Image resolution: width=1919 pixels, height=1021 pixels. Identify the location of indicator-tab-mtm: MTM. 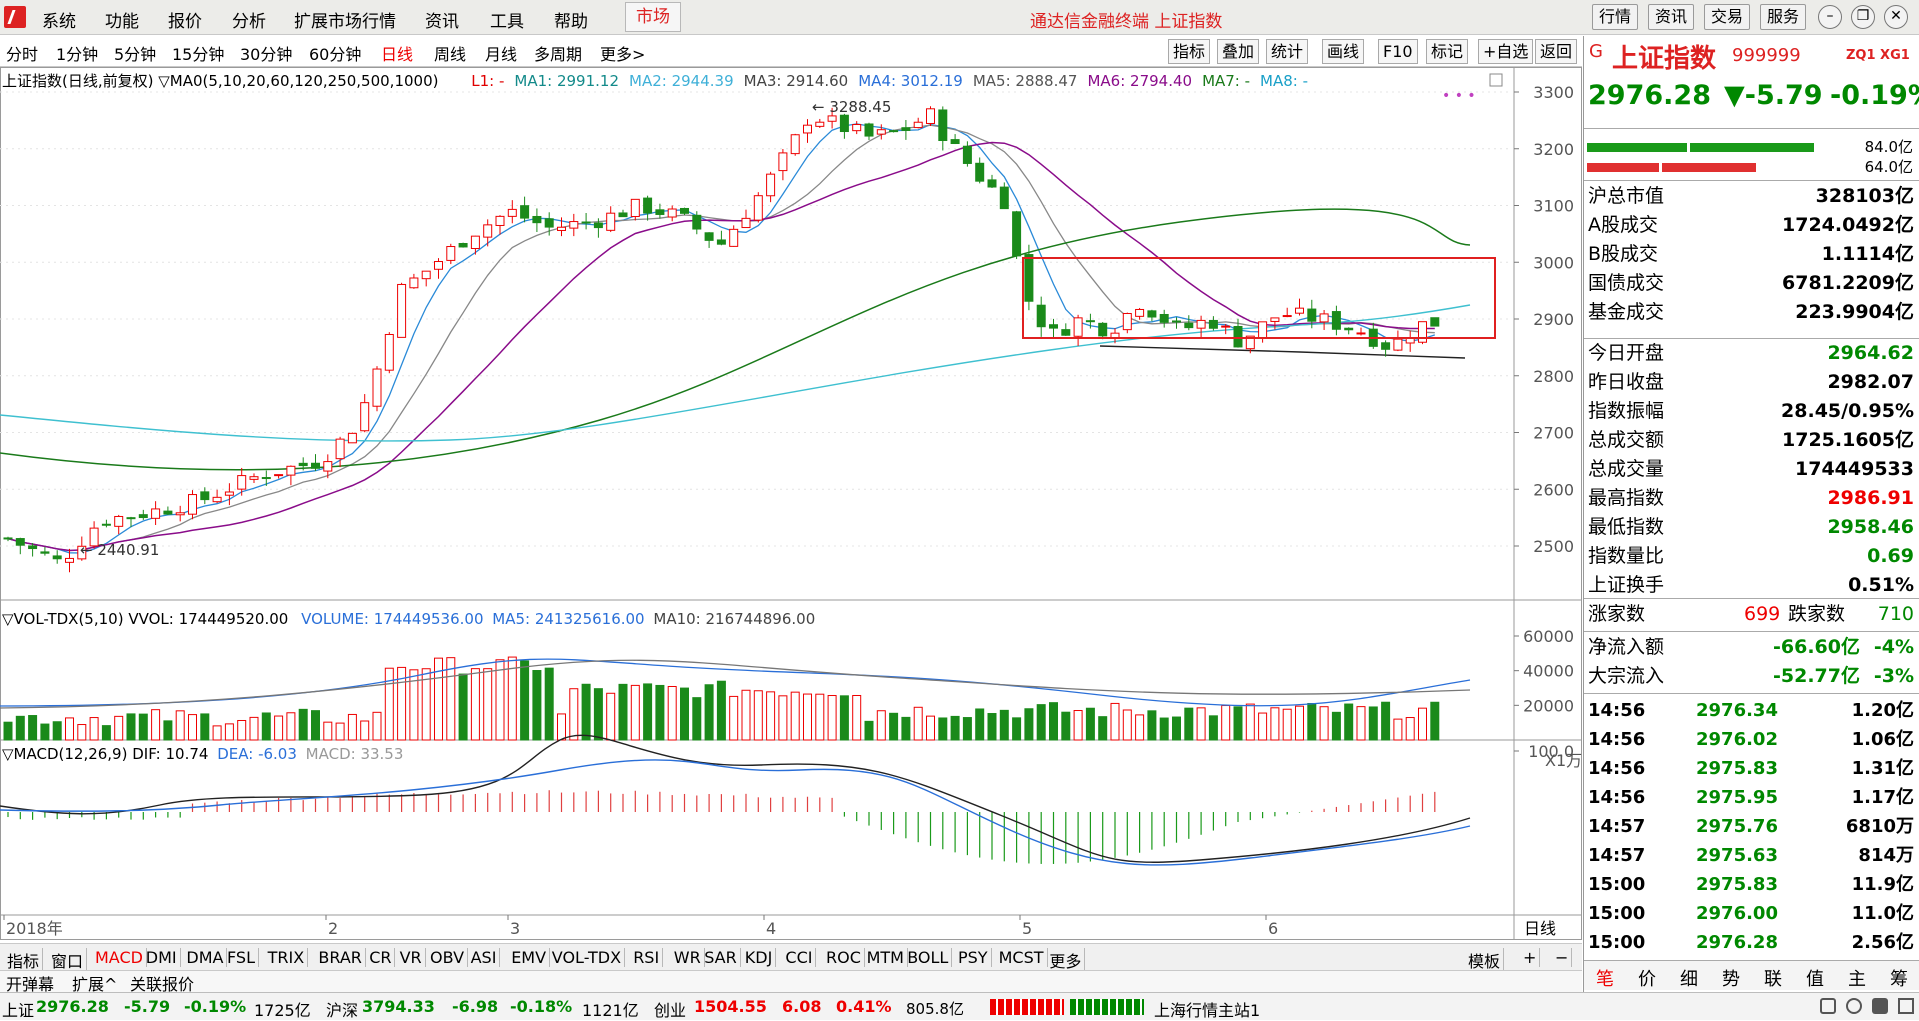
(886, 957).